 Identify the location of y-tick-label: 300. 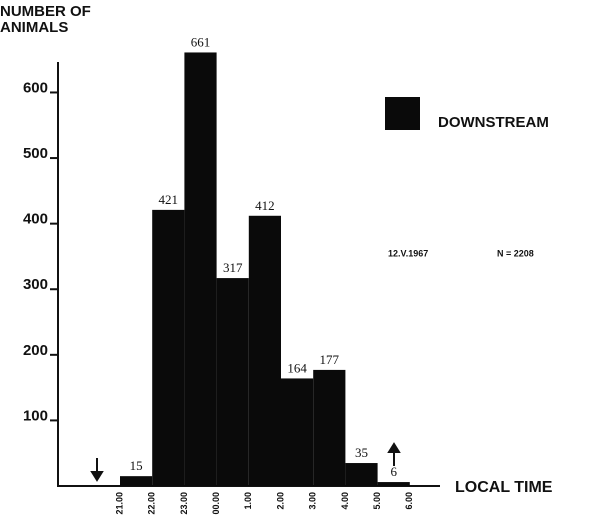
(35, 284).